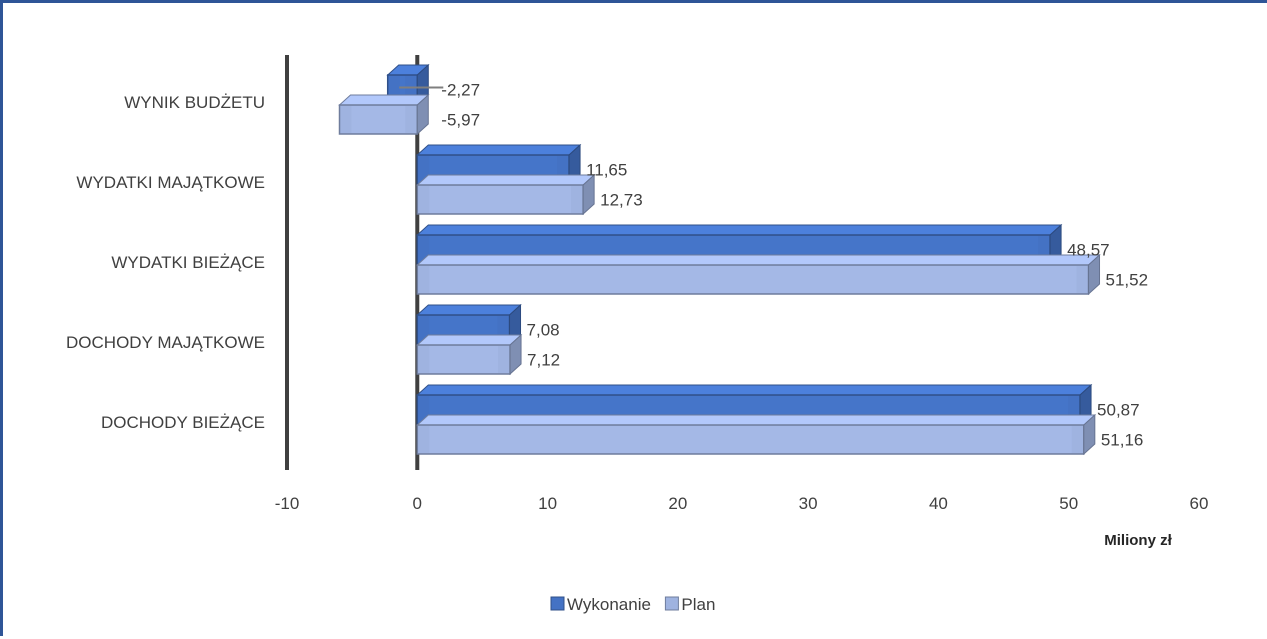 The image size is (1267, 639). I want to click on data-label: 12,73, so click(621, 200).